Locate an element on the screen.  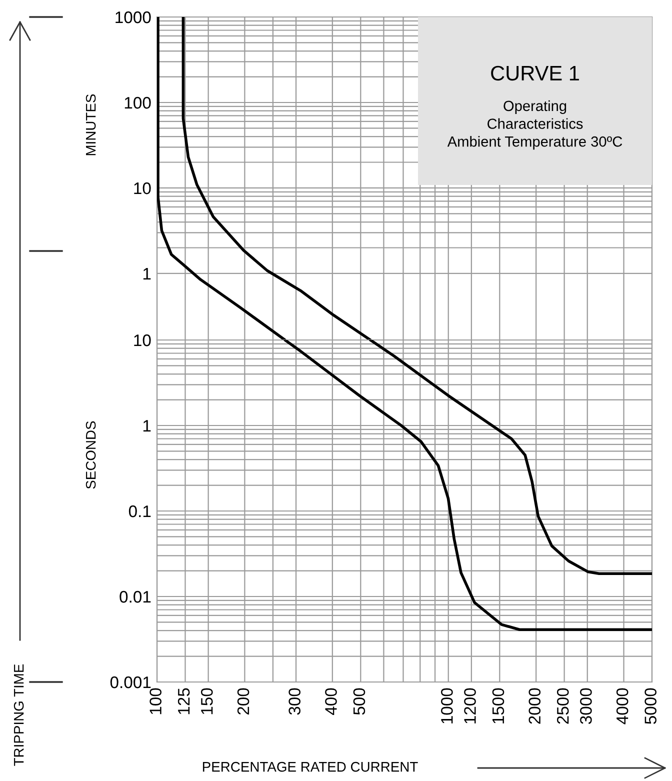
x-tick-label: 200 is located at coordinates (243, 701).